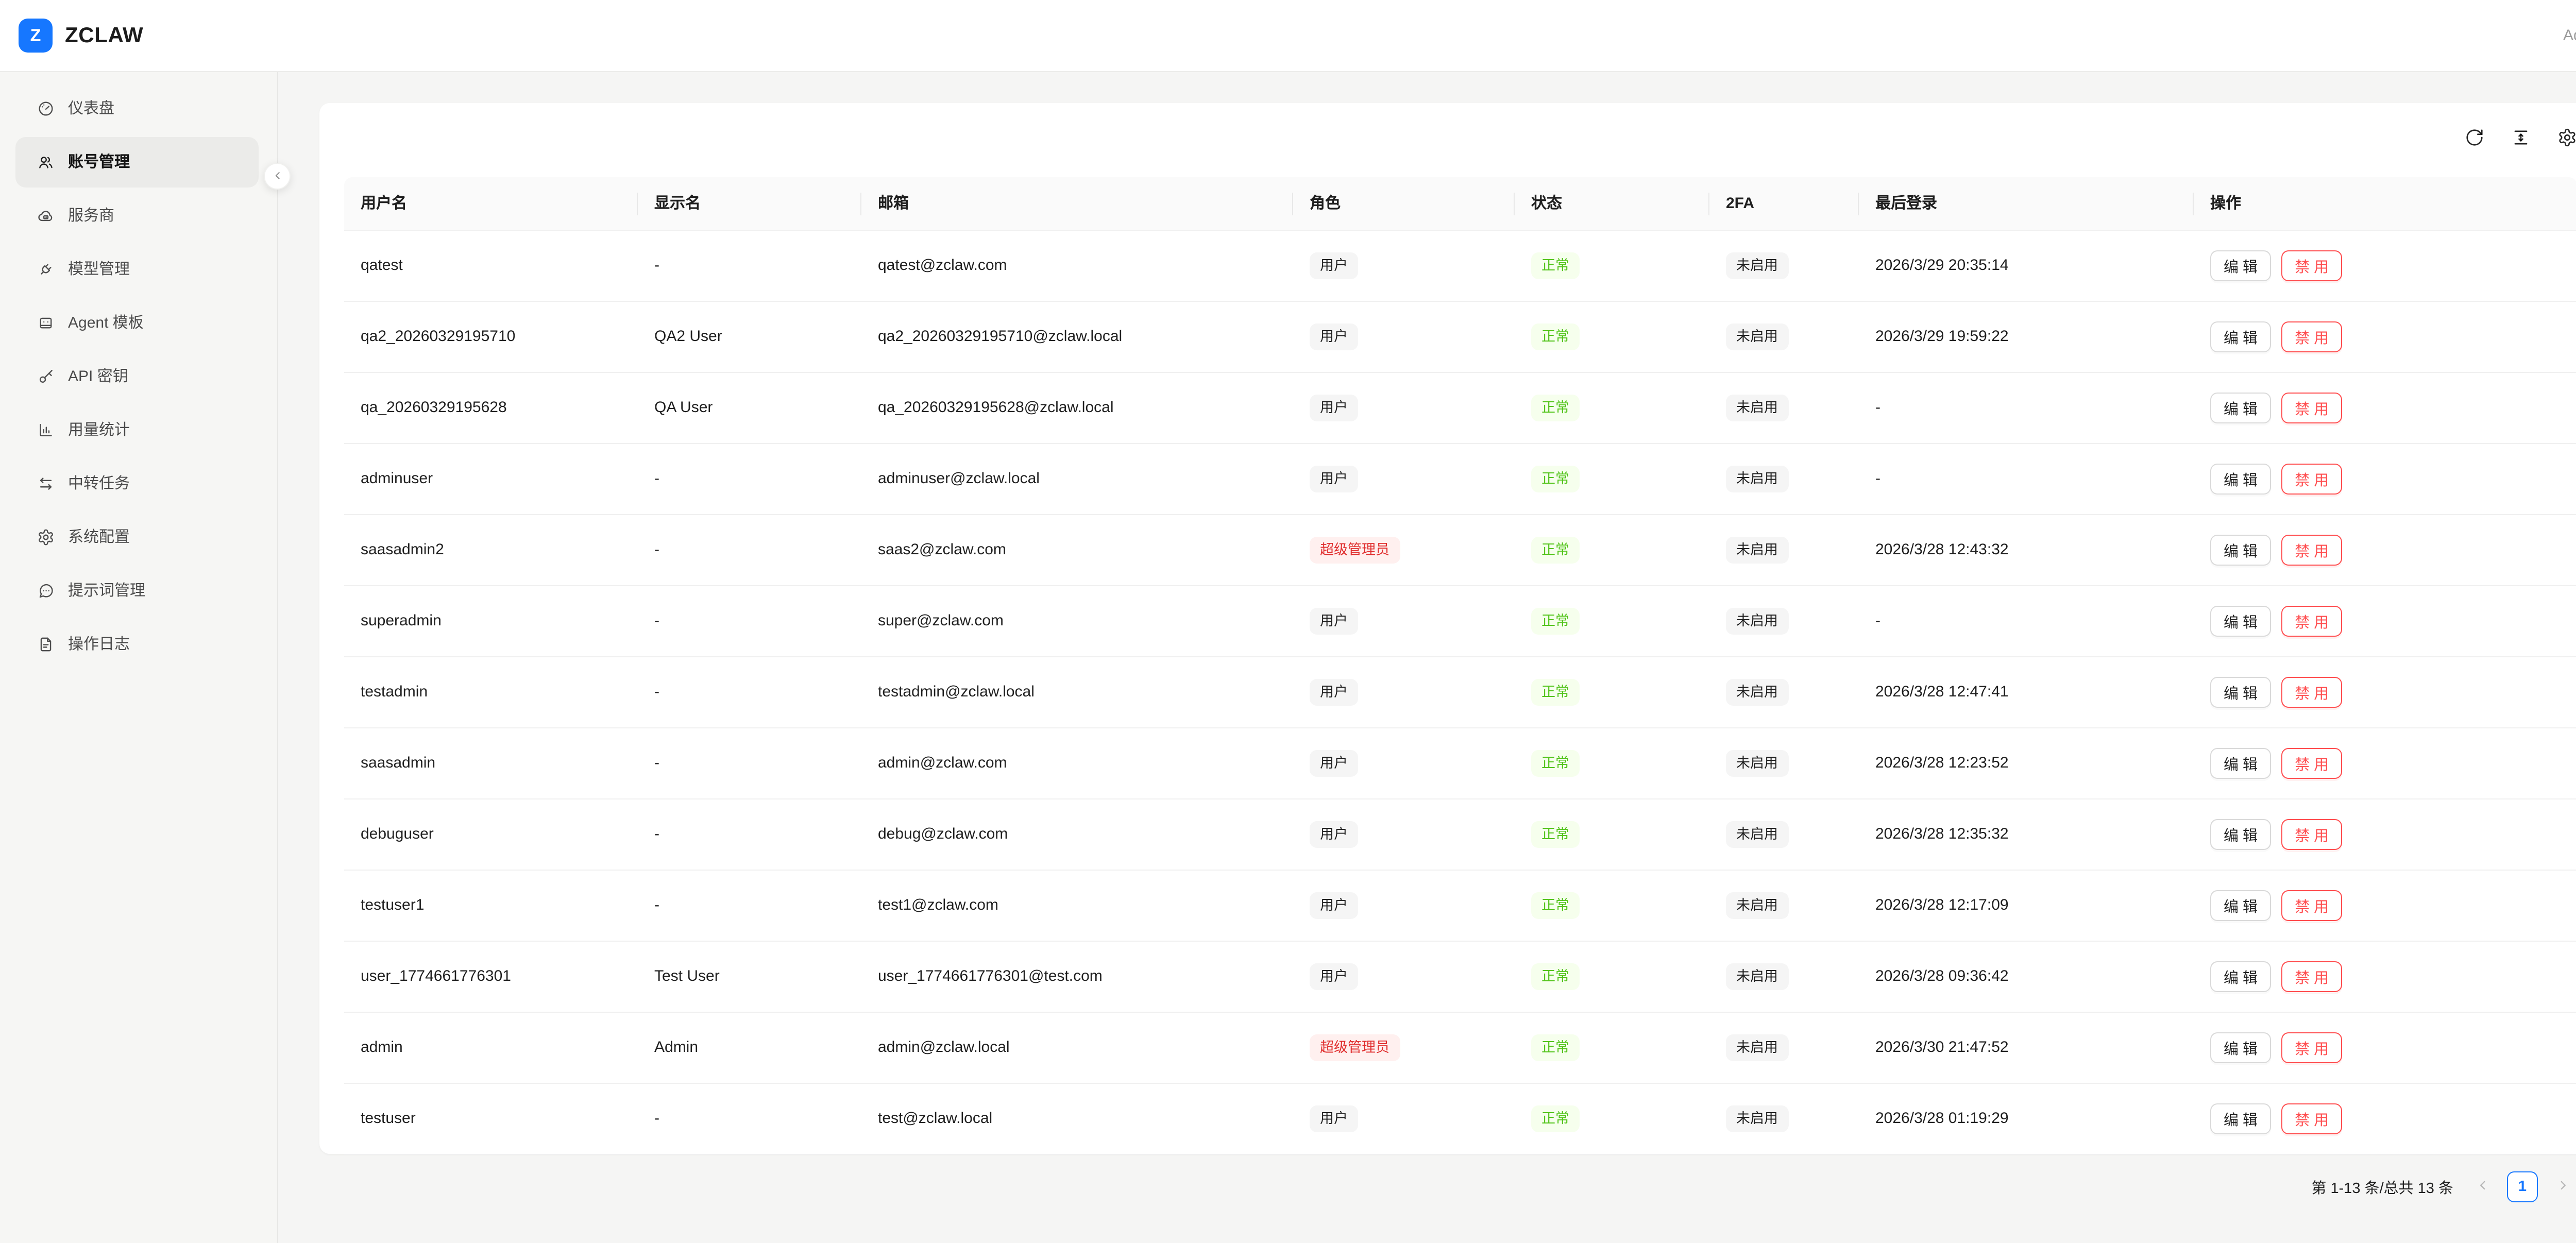  What do you see at coordinates (397, 834) in the screenshot?
I see `username-cell: debuguser` at bounding box center [397, 834].